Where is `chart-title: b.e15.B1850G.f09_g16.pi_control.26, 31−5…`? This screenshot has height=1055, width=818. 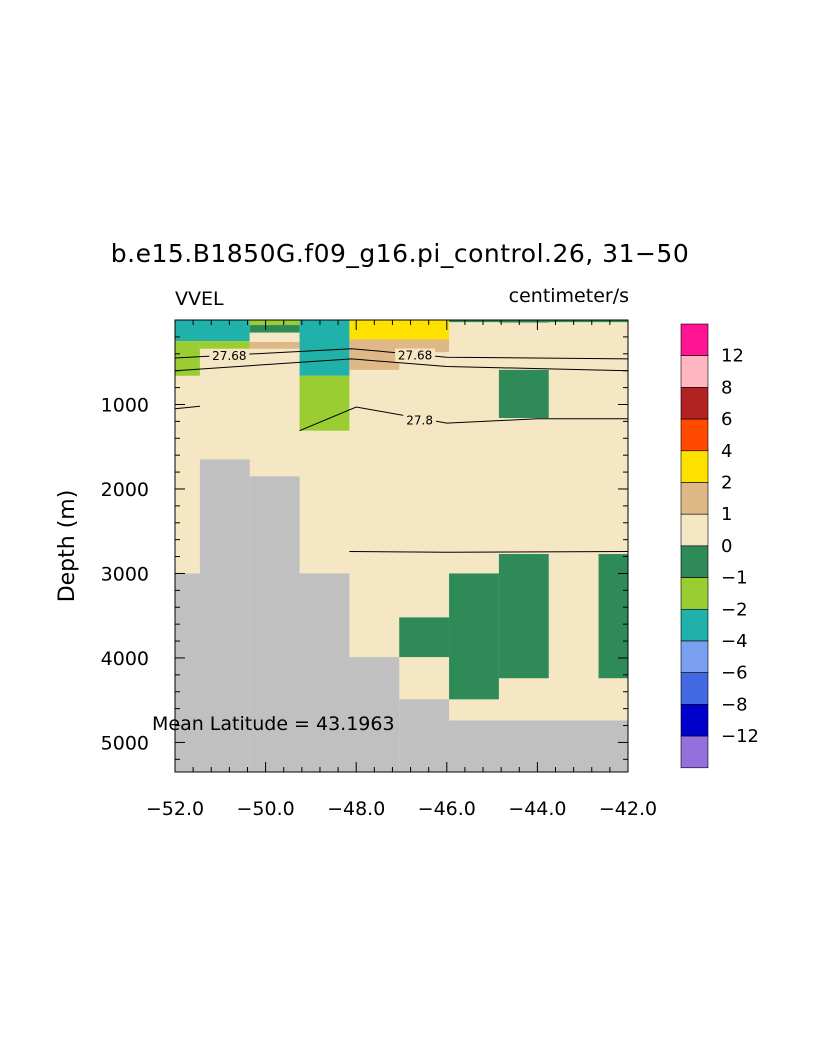
chart-title: b.e15.B1850G.f09_g16.pi_control.26, 31−5… is located at coordinates (400, 253).